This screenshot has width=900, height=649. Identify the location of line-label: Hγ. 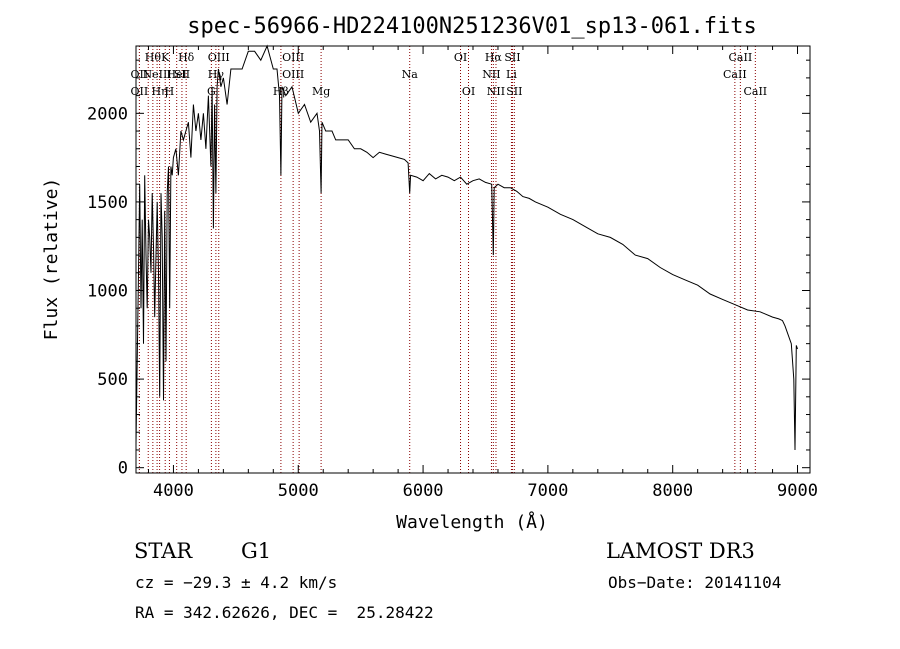
(216, 74).